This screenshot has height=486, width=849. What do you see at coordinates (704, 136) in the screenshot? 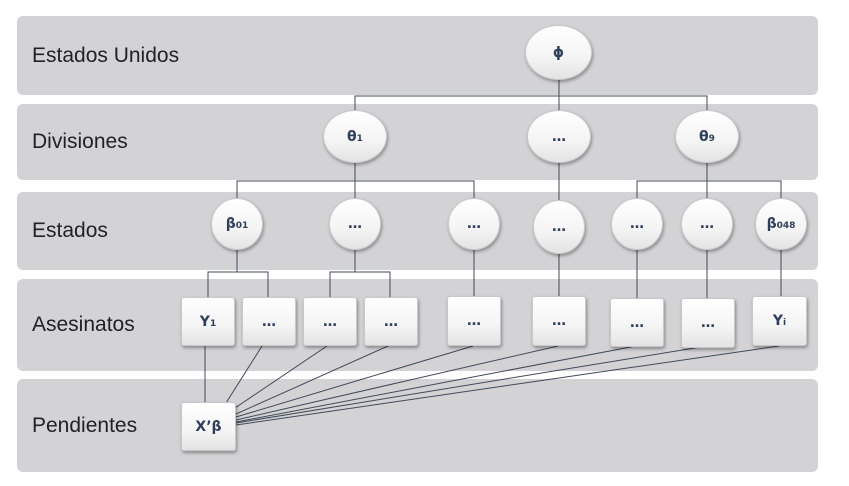
I see `node-theta-9-symbol: θ` at bounding box center [704, 136].